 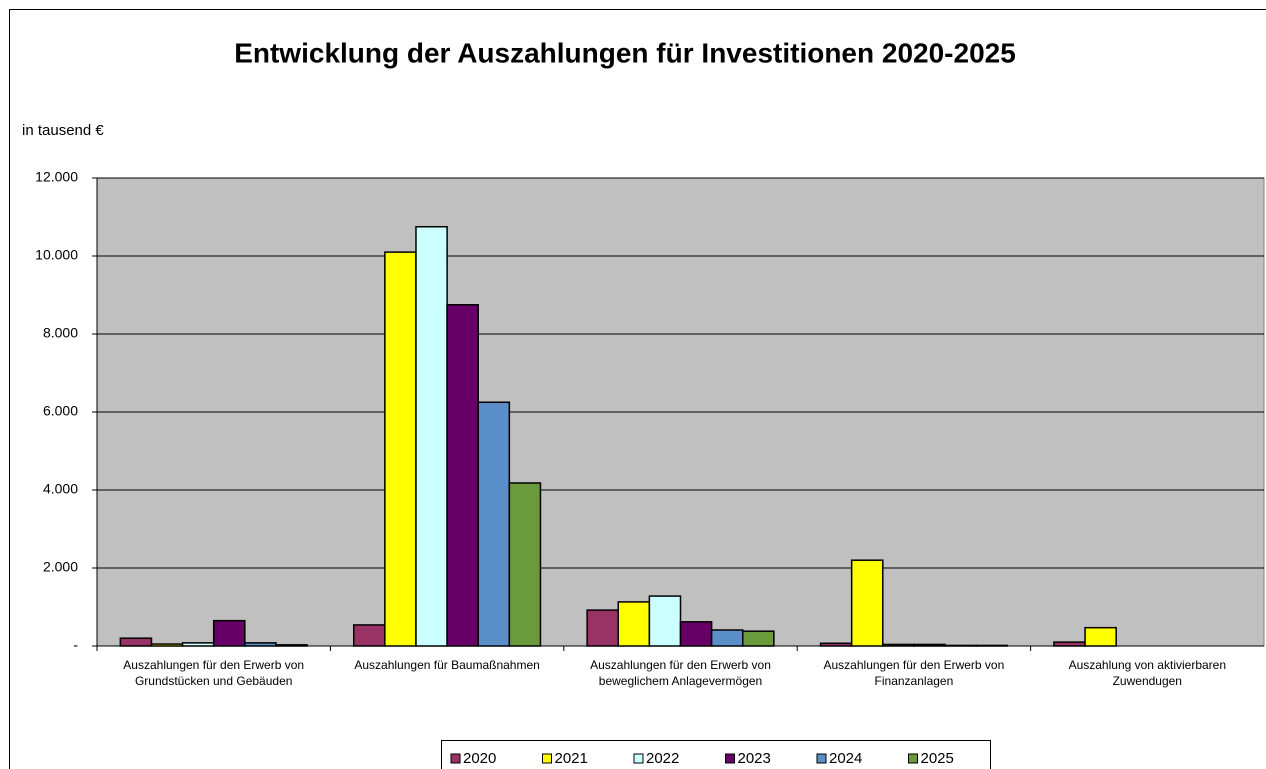 I want to click on y-tick-label: -, so click(x=75, y=645).